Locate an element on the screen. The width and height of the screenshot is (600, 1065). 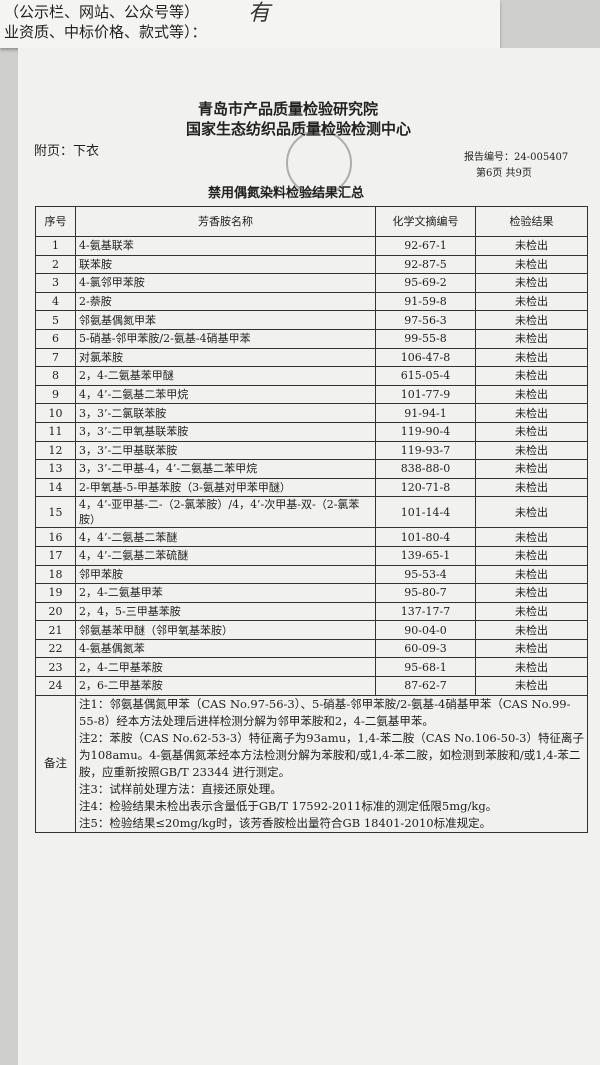
table-cell: 4，4’-亚甲基-二-（2-氯苯胺）/4，4’-次甲基-双-（2-氯苯胺） is located at coordinates (225, 512).